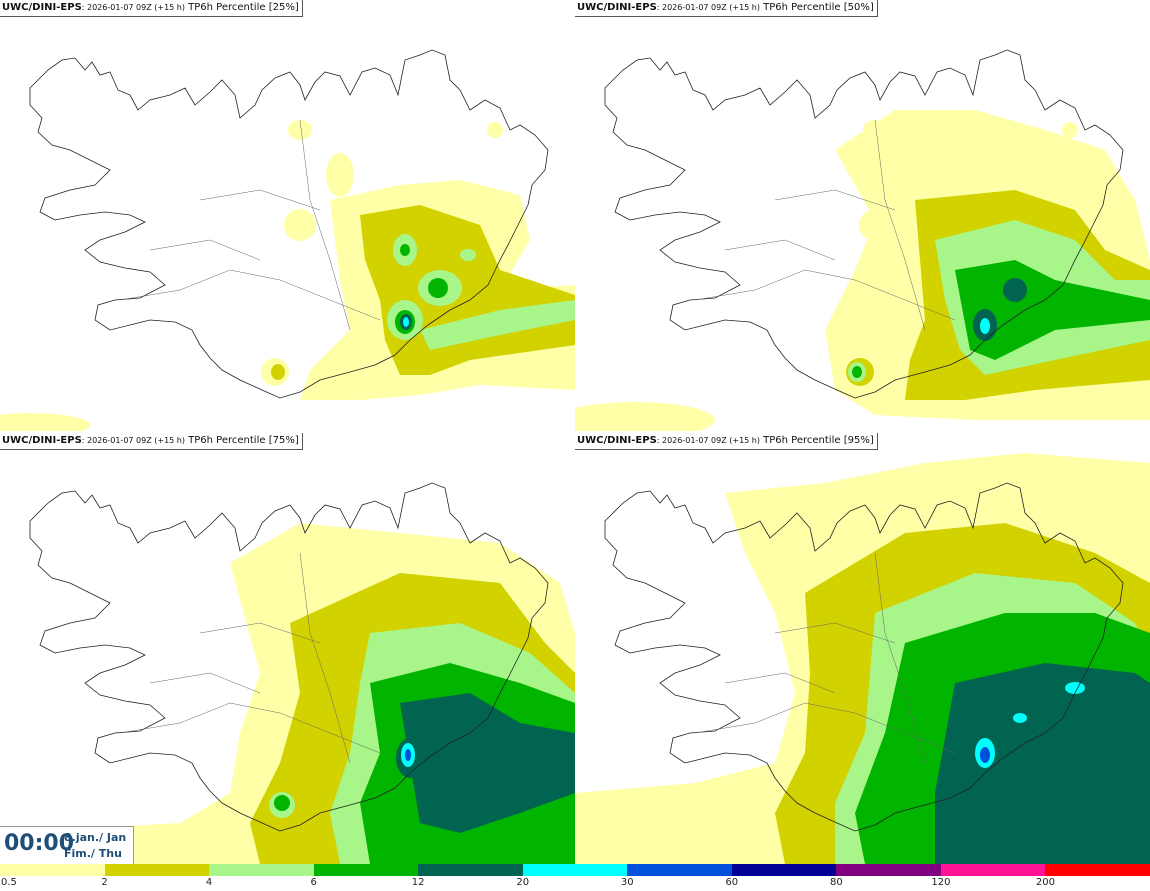  I want to click on valid-time-box: 00:00 8.jan./ Jan Fim./ Thu, so click(67, 846).